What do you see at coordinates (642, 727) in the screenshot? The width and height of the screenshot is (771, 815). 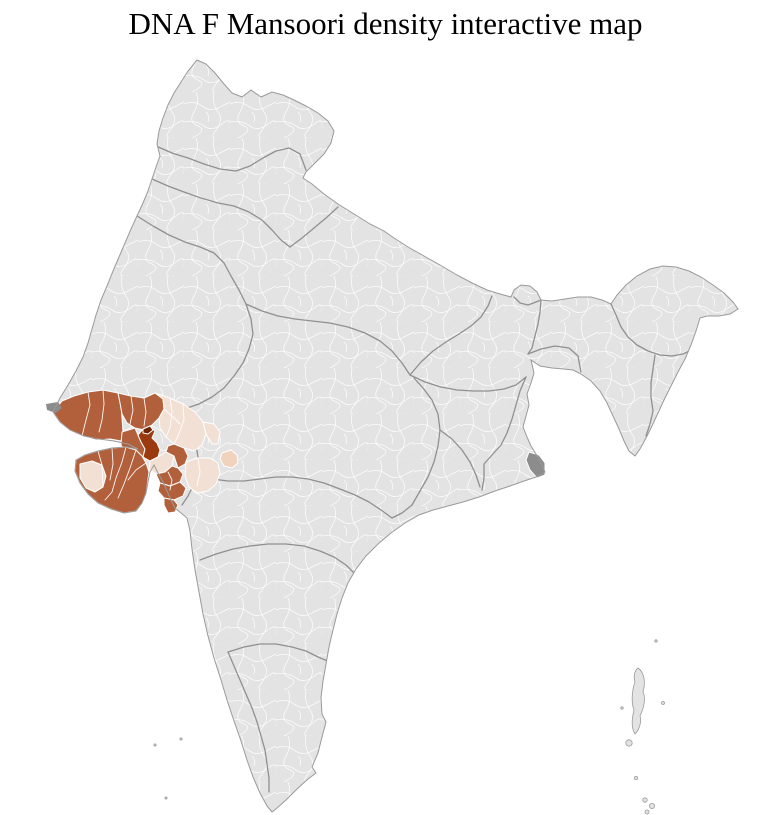 I see `andaman-nicobar-islands` at bounding box center [642, 727].